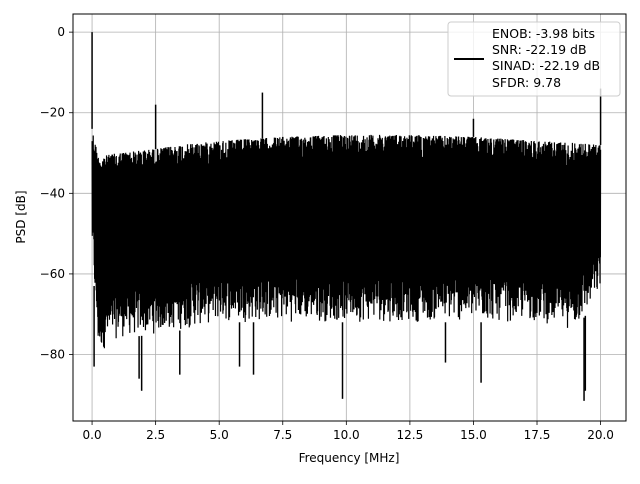  I want to click on y-tick-label: −40, so click(52, 193).